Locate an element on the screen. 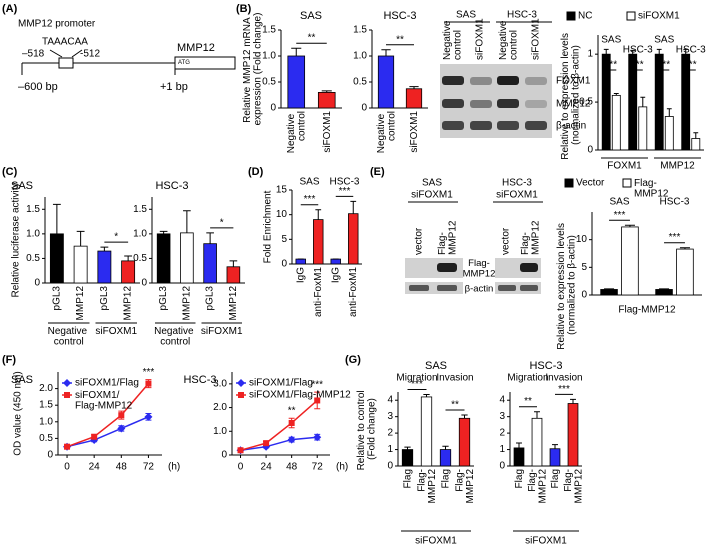 The image size is (709, 548). y-axis-label: Fold Enrichment is located at coordinates (268, 226).